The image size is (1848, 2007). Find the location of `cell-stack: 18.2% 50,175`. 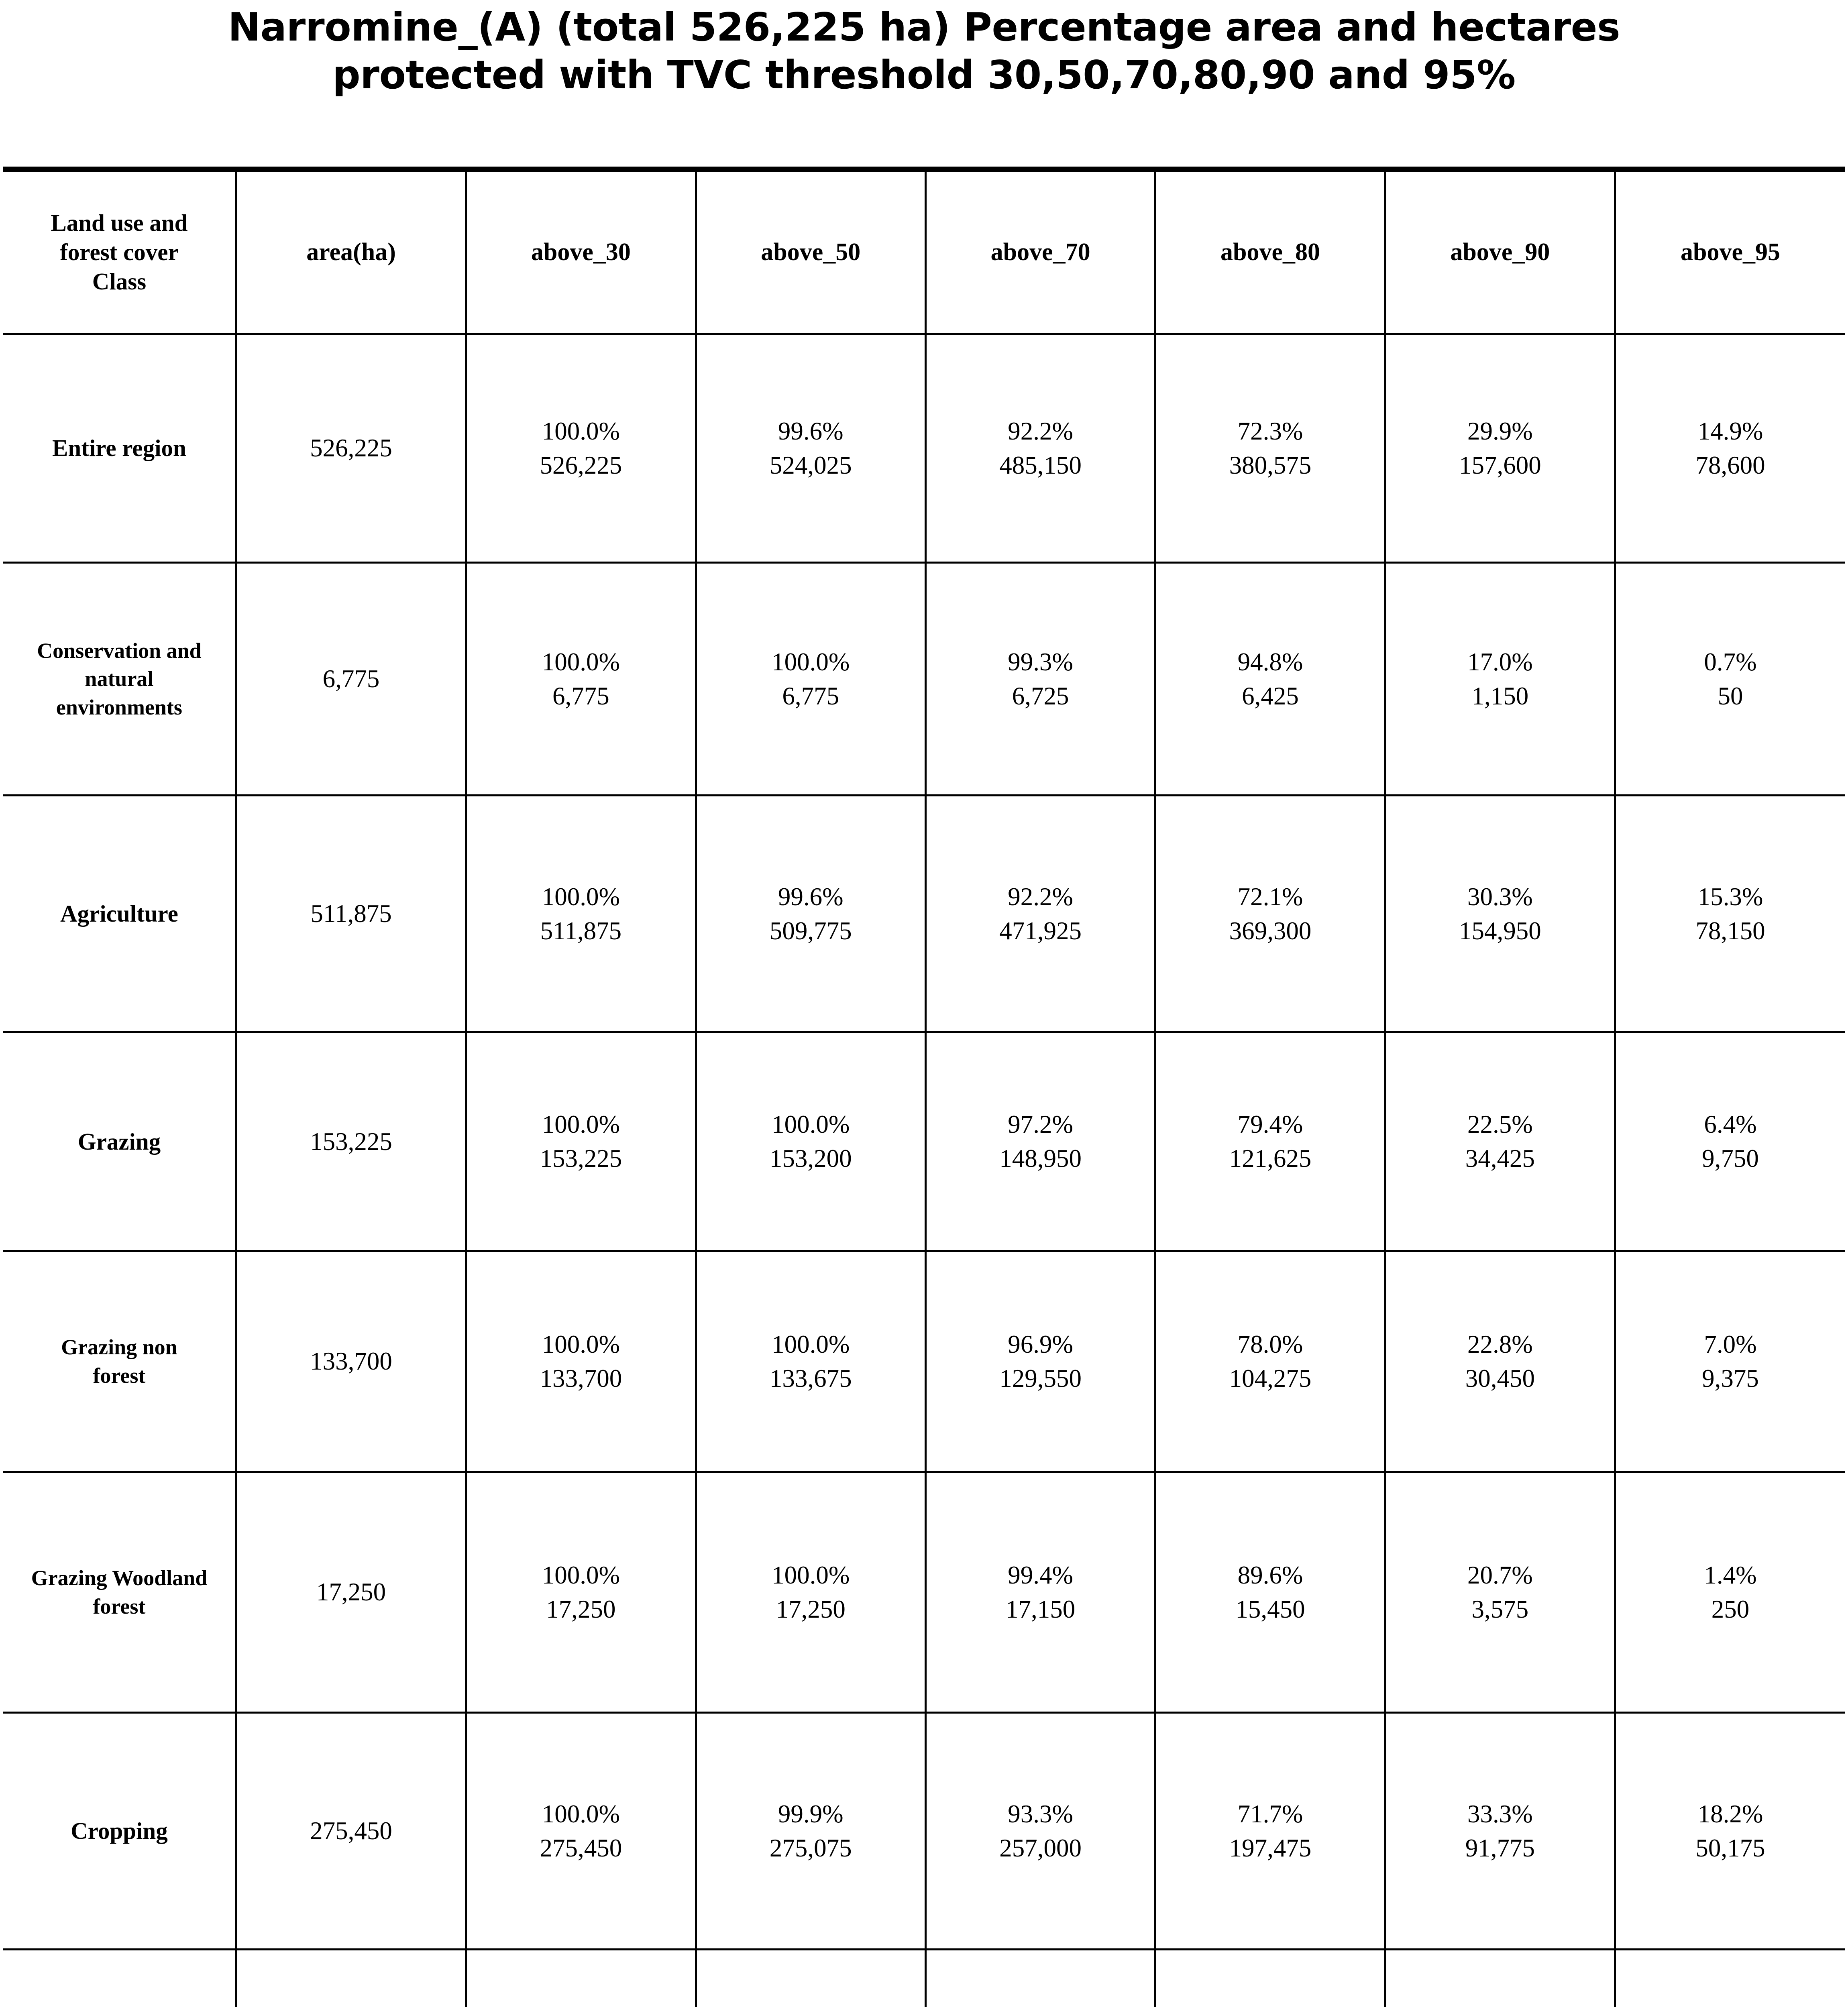

cell-stack: 18.2% 50,175 is located at coordinates (1730, 1831).